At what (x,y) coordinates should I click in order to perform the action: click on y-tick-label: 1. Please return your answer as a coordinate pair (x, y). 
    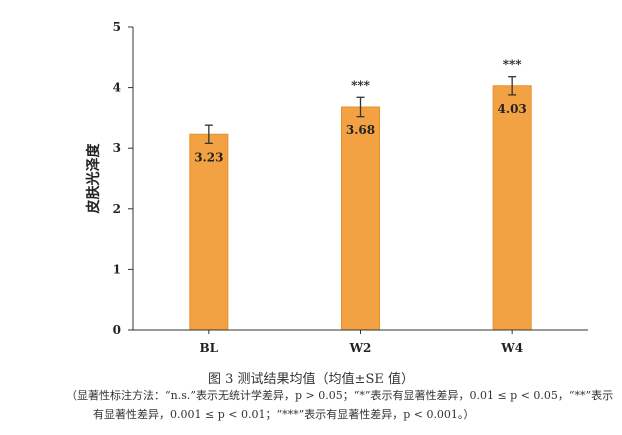
    Looking at the image, I should click on (117, 269).